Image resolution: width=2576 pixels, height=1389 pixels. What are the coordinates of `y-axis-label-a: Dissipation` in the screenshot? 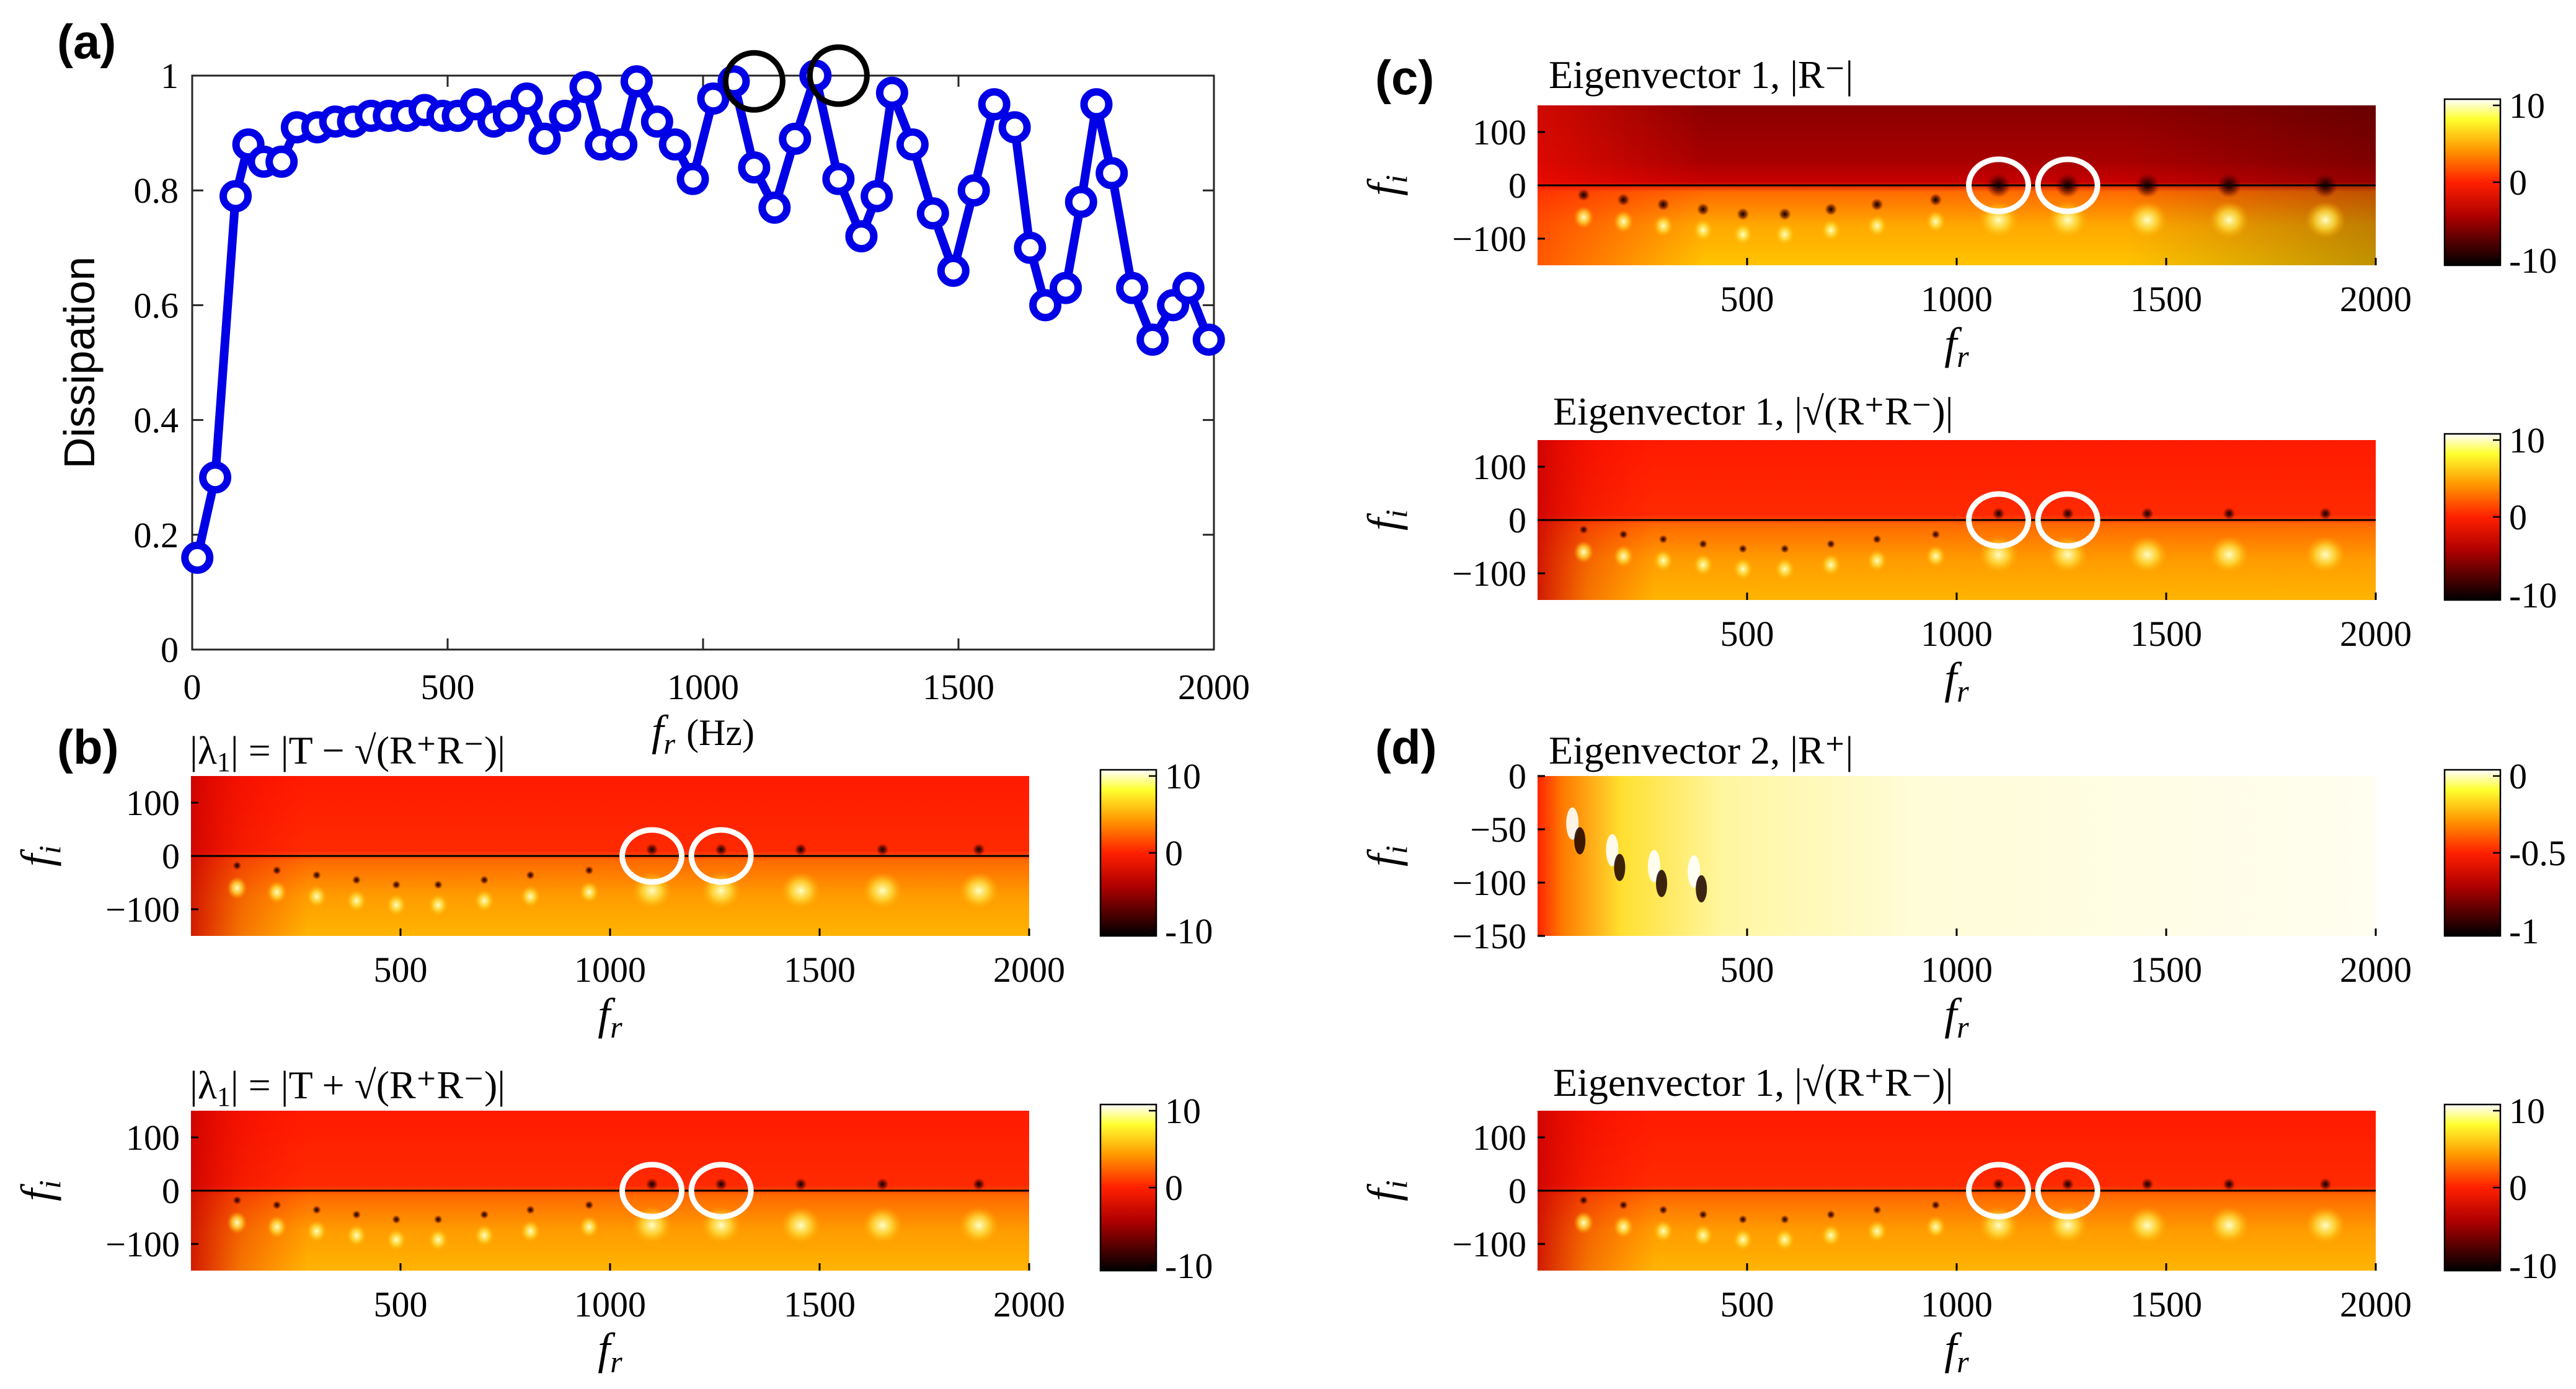 It's located at (80, 363).